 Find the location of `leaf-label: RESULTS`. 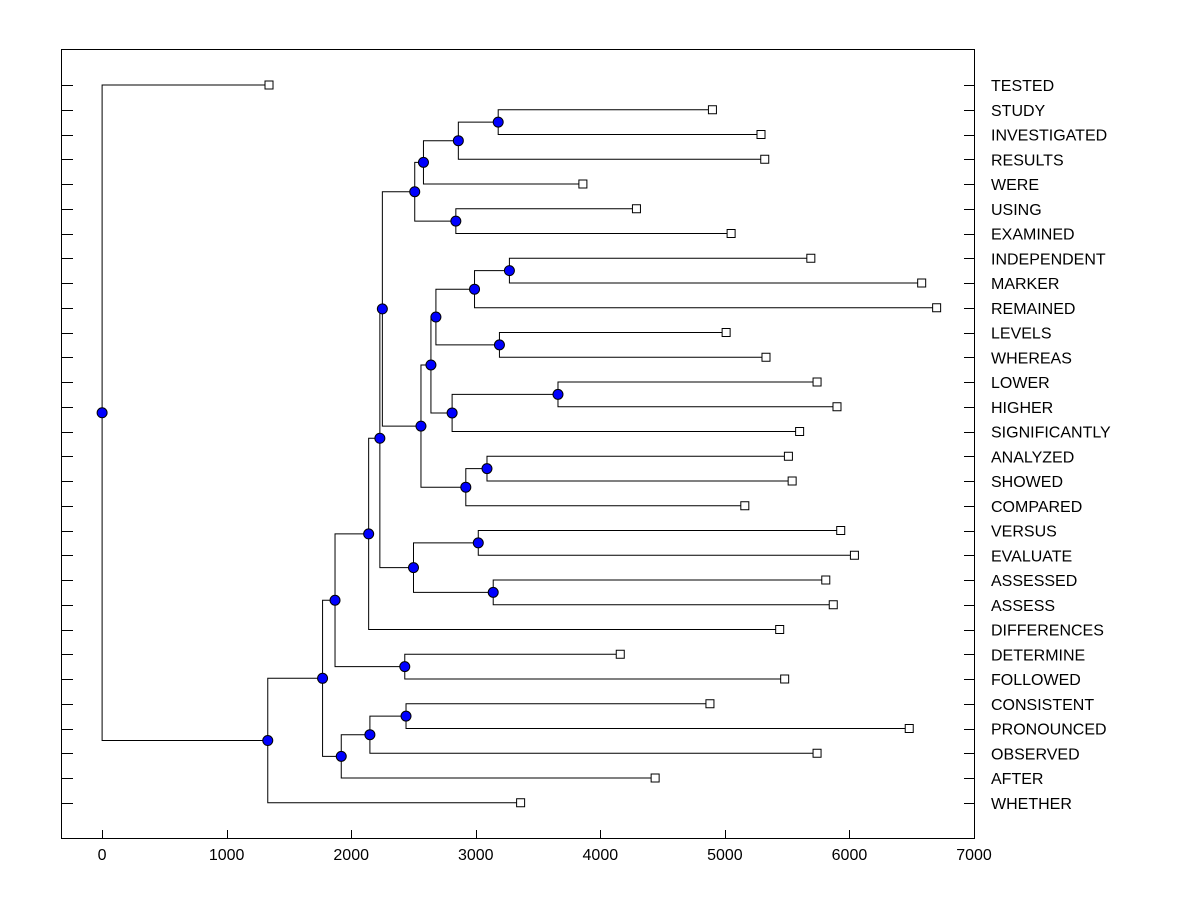

leaf-label: RESULTS is located at coordinates (1027, 160).